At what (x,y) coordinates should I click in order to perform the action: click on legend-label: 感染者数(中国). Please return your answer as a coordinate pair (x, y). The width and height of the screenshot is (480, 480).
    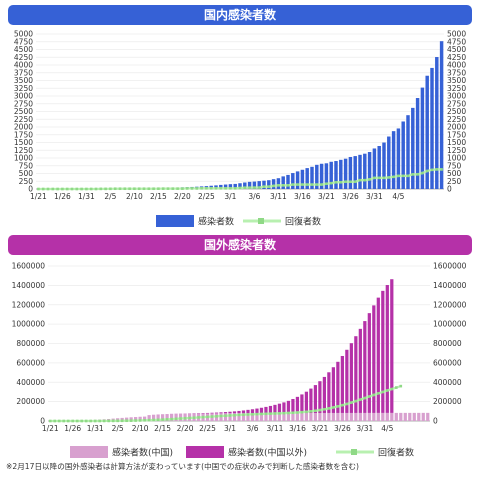
    Looking at the image, I should click on (142, 453).